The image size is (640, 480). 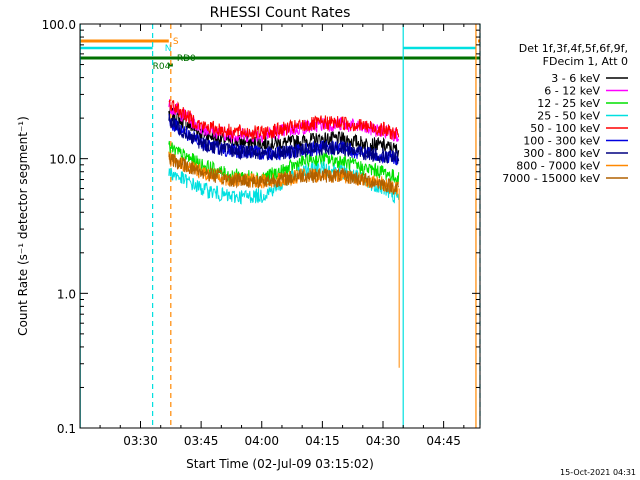 I want to click on legend-label-3: 12 - 25 keV, so click(x=568, y=103).